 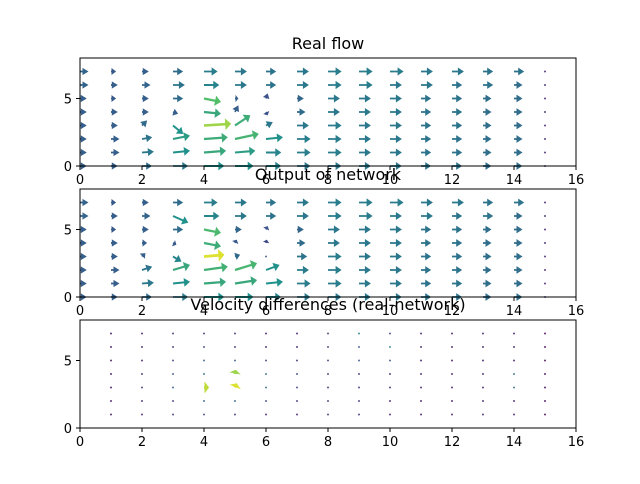 I want to click on y-axis: 05, so click(x=72, y=396).